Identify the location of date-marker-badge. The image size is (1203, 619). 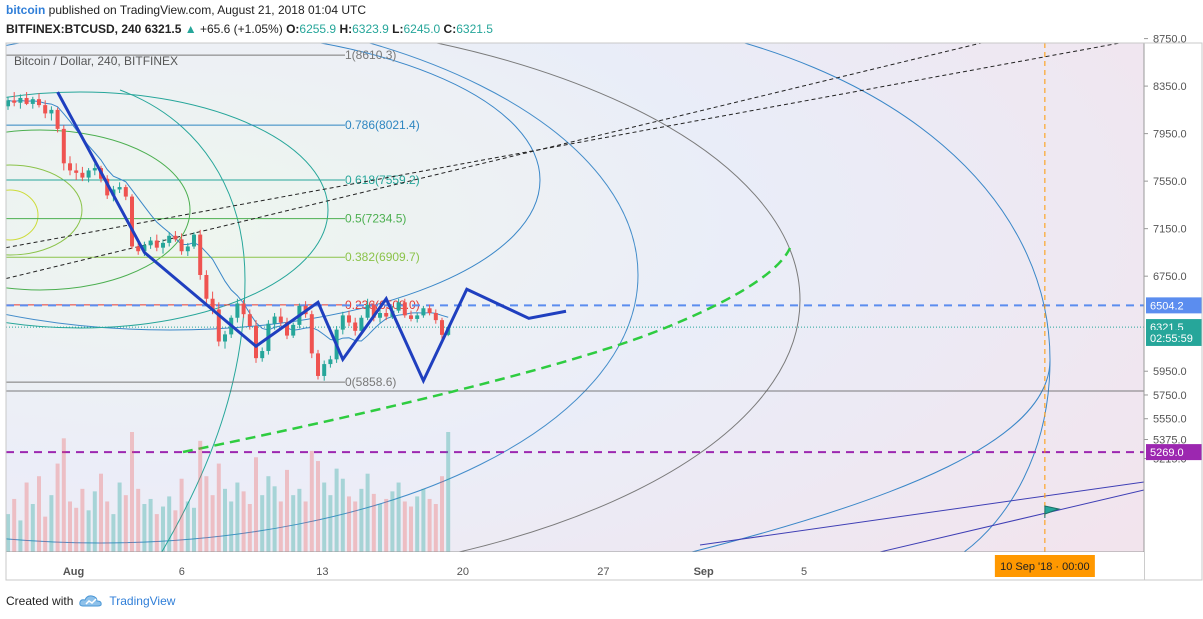
(1044, 566).